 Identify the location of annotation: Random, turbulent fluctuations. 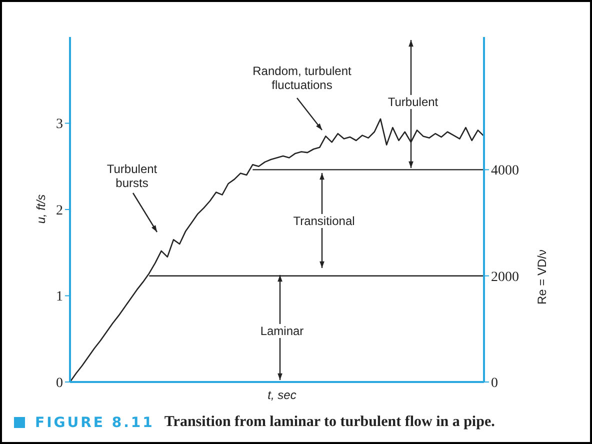
(302, 78).